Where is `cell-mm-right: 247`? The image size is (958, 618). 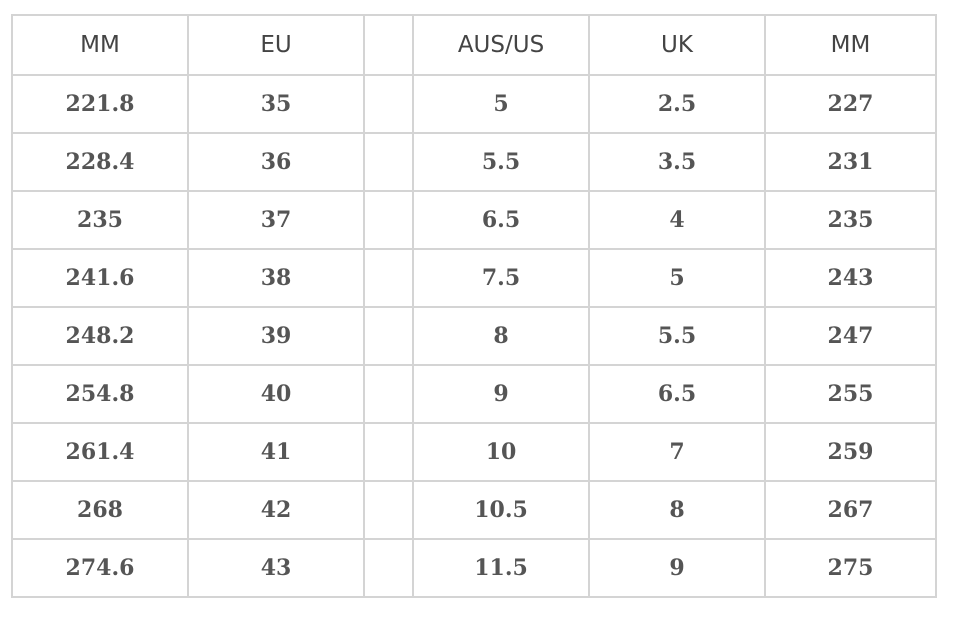
cell-mm-right: 247 is located at coordinates (851, 337).